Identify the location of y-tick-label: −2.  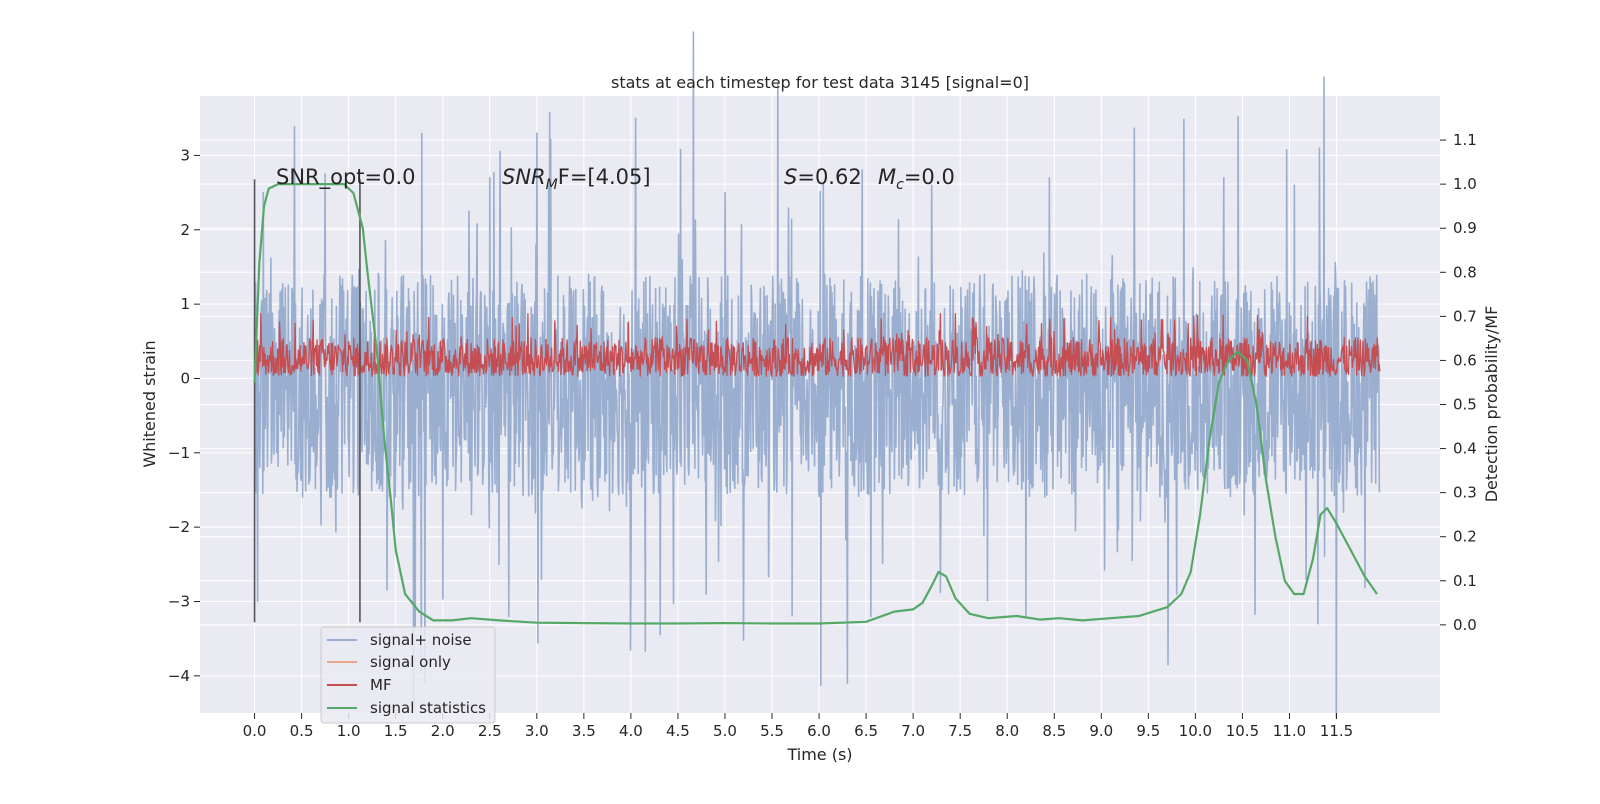
(179, 527).